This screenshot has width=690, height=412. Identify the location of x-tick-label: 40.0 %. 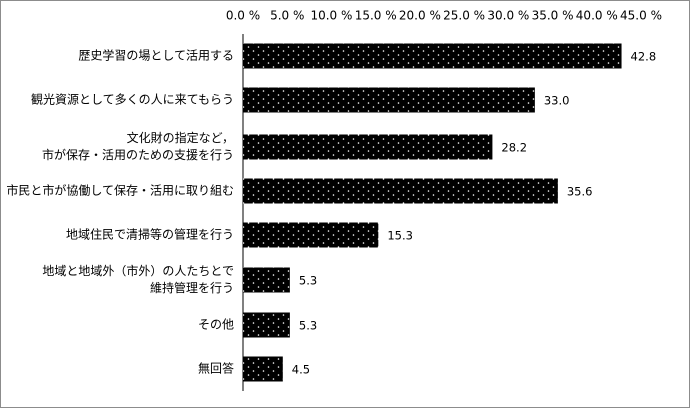
(597, 16).